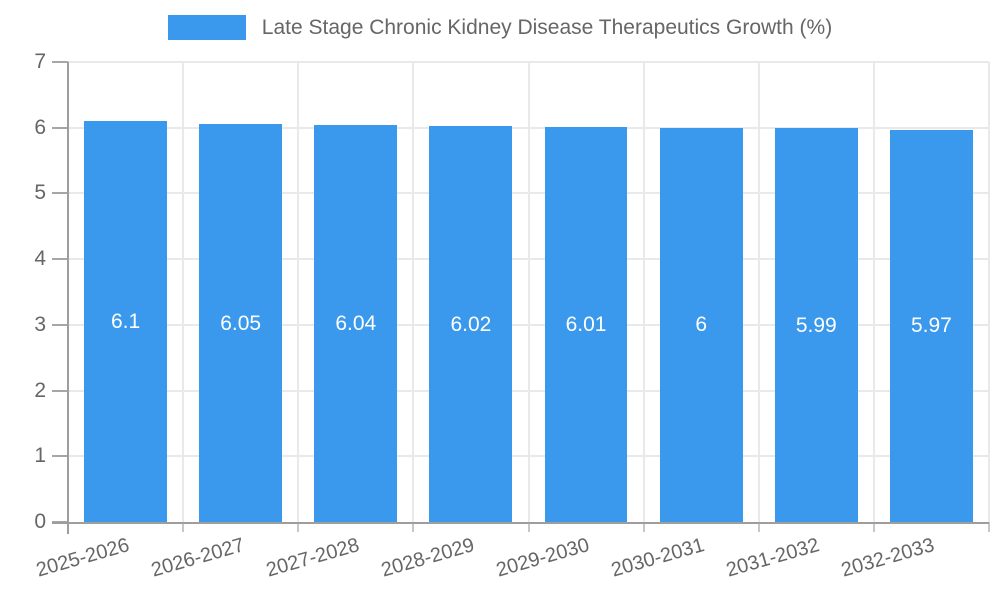  Describe the element at coordinates (427, 558) in the screenshot. I see `x-tick-label: 2028-2029` at that location.